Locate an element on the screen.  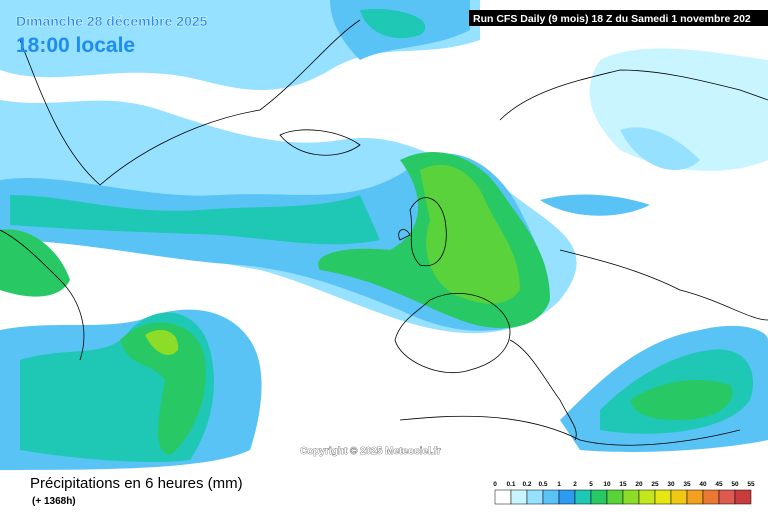
legend-label: 1 is located at coordinates (559, 484).